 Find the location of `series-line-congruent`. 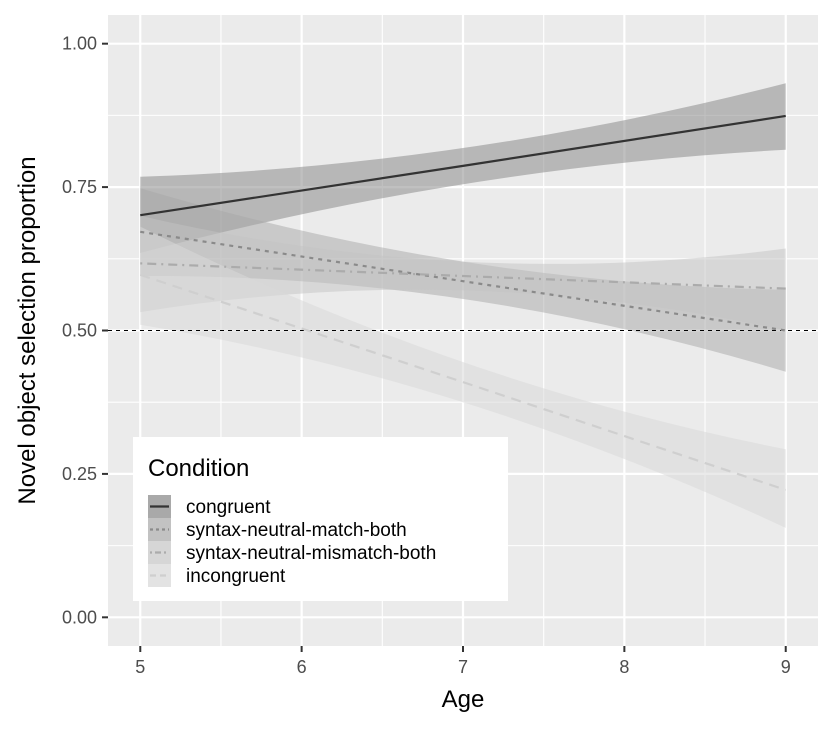

series-line-congruent is located at coordinates (463, 165).